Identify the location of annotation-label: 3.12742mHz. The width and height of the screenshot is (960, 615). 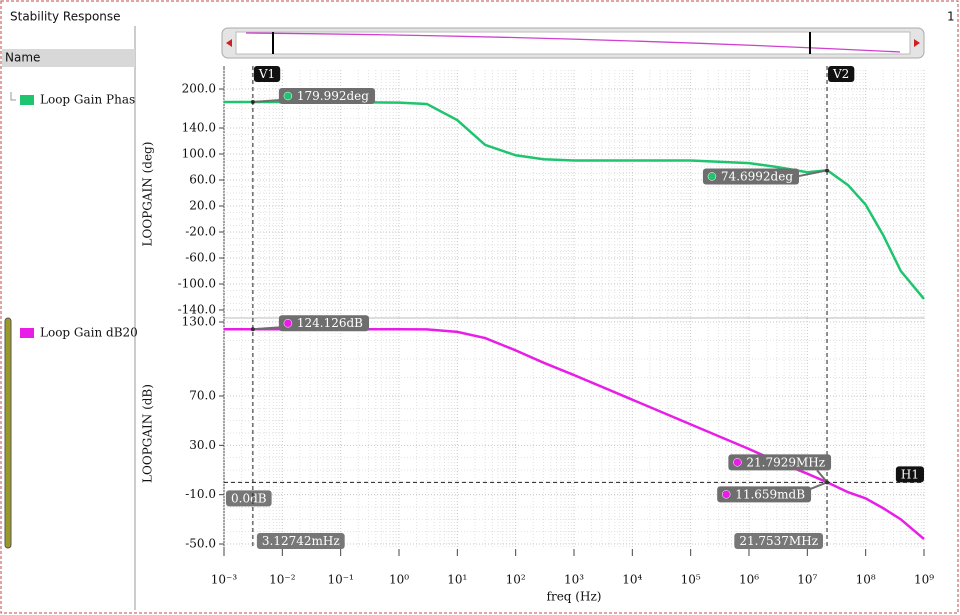
(301, 541).